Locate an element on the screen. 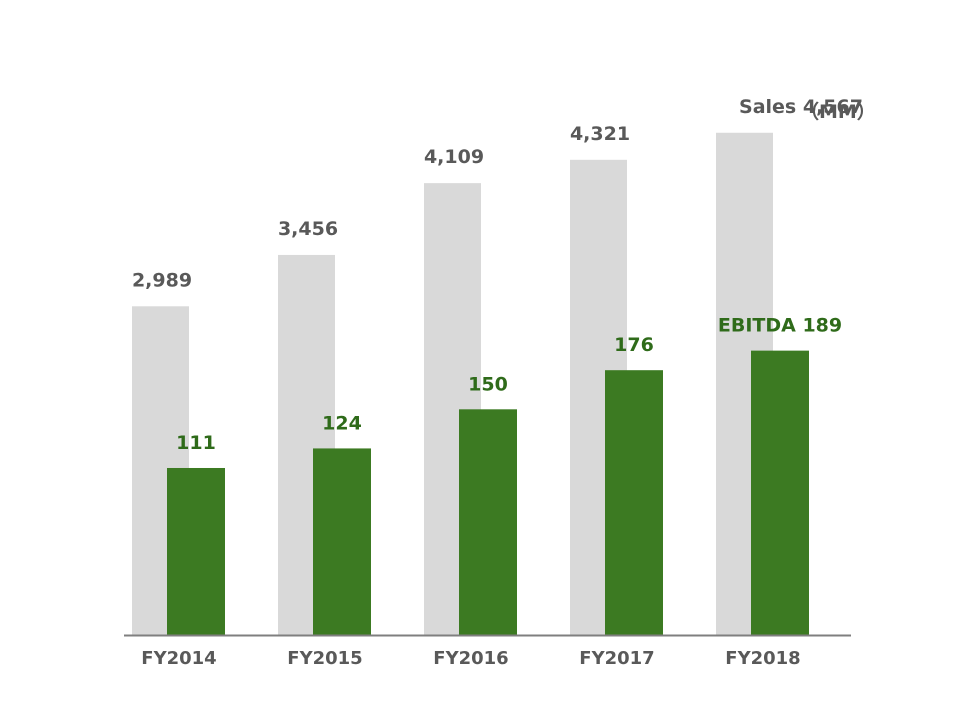 This screenshot has height=724, width=960. ebitda-data-label-fy2016: 150 is located at coordinates (488, 384).